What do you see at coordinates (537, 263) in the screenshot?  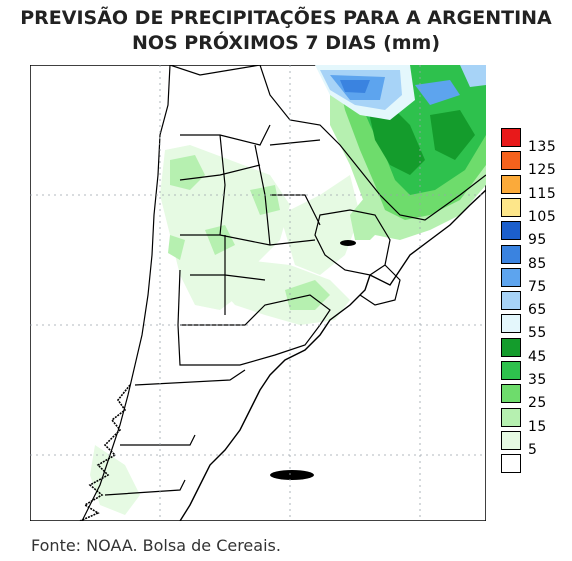 I see `legend-label: 85` at bounding box center [537, 263].